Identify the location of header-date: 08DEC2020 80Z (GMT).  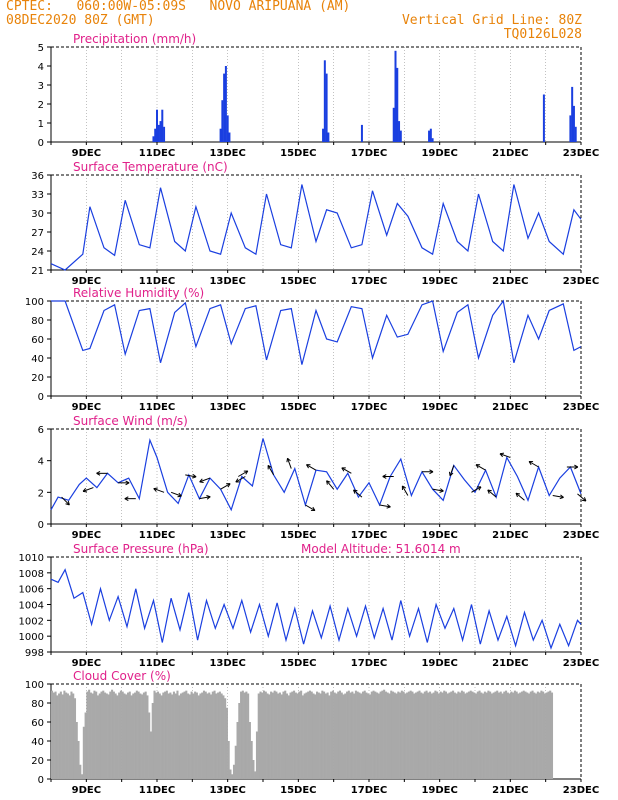
(80, 20).